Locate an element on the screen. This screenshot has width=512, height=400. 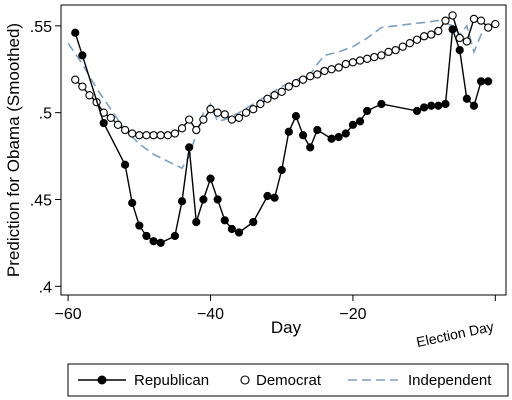
x-tick-label: −20 is located at coordinates (352, 314).